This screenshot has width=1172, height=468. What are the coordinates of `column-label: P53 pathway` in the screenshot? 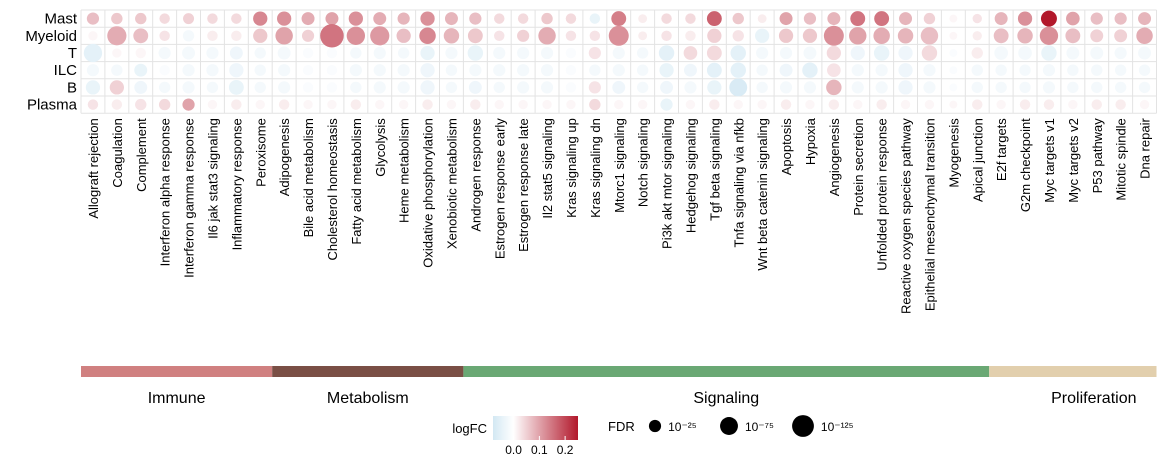 It's located at (1097, 156).